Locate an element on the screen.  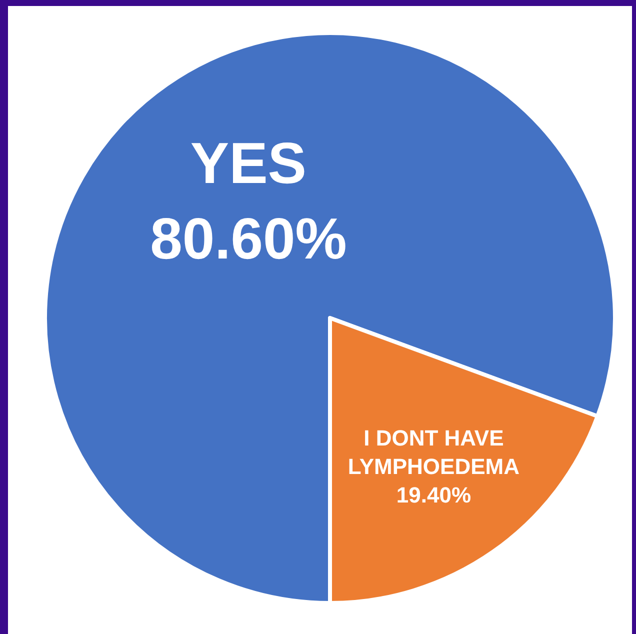
slice-label: I DONT HAVE LYMPHOEDEMA is located at coordinates (434, 453).